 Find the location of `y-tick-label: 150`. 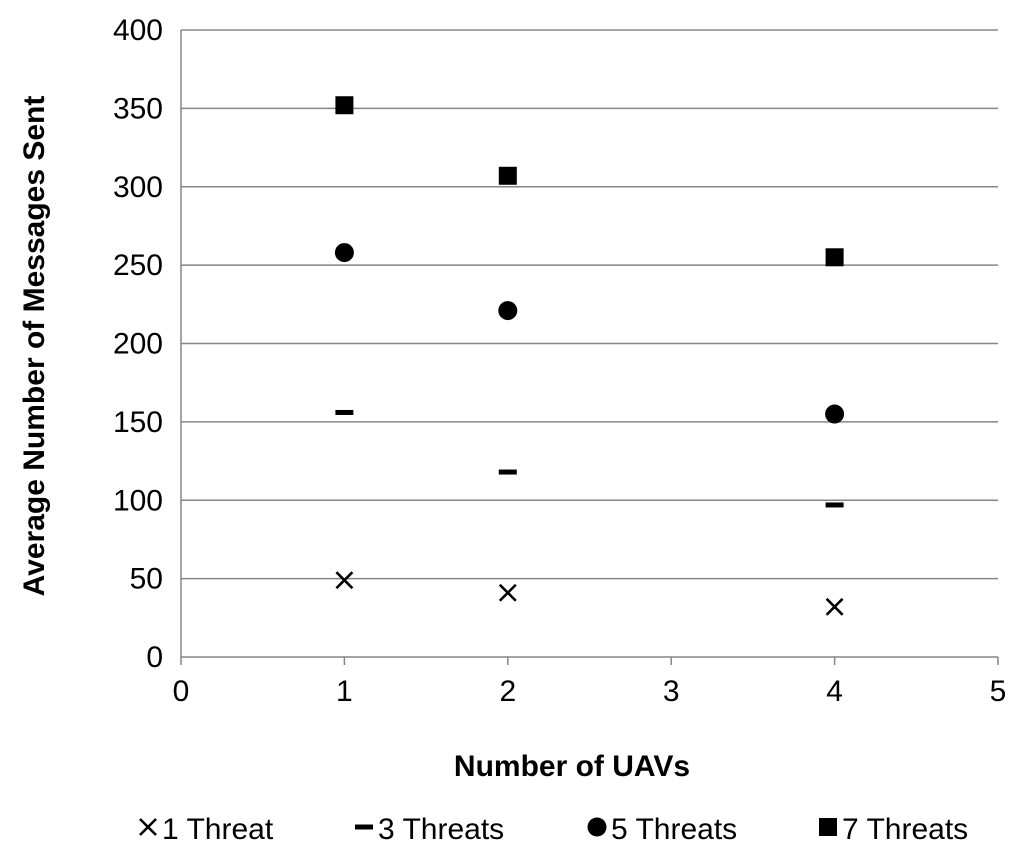

y-tick-label: 150 is located at coordinates (138, 422).